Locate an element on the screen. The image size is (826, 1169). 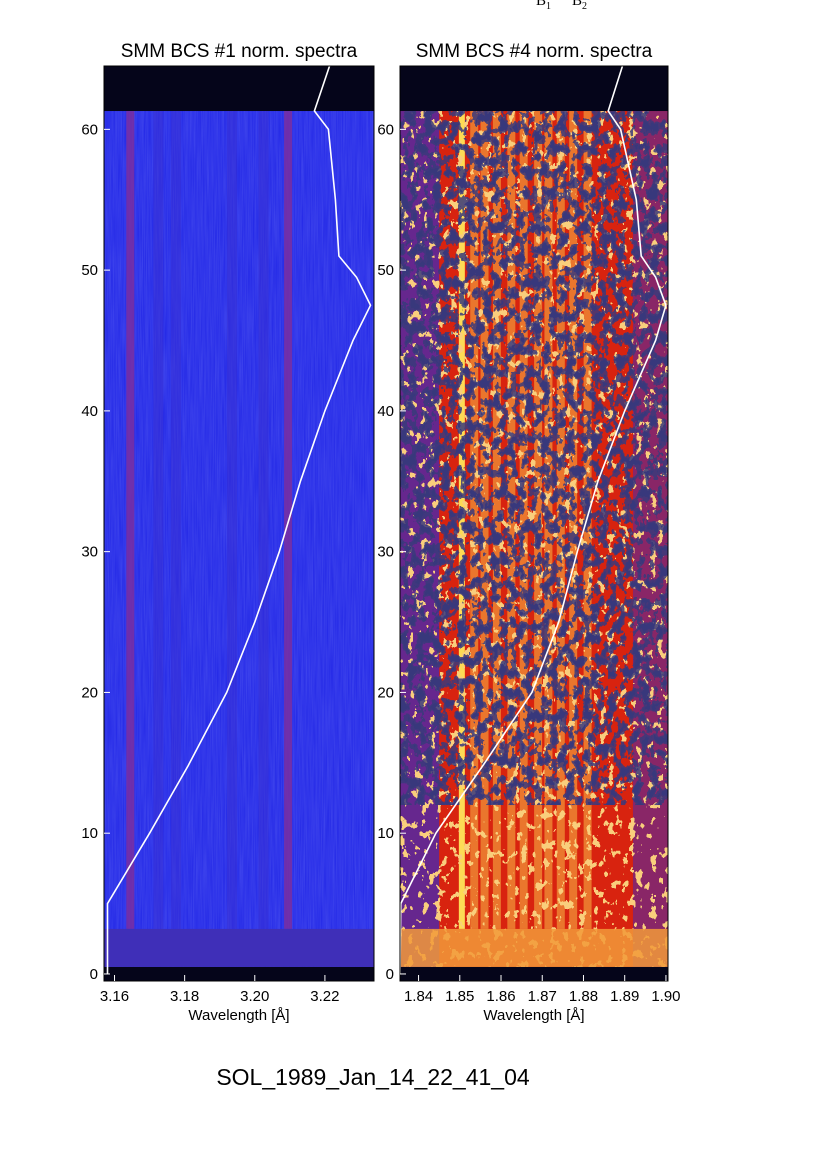
panel1-title: SMM BCS #1 norm. spectra is located at coordinates (239, 51).